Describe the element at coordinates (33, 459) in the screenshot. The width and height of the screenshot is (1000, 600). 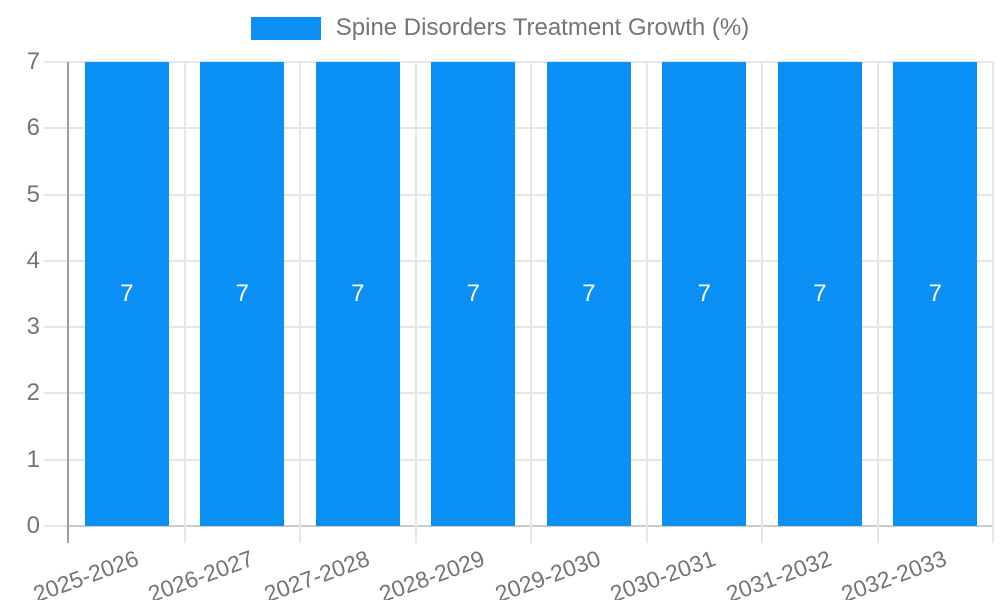
I see `y-tick-label: 1` at that location.